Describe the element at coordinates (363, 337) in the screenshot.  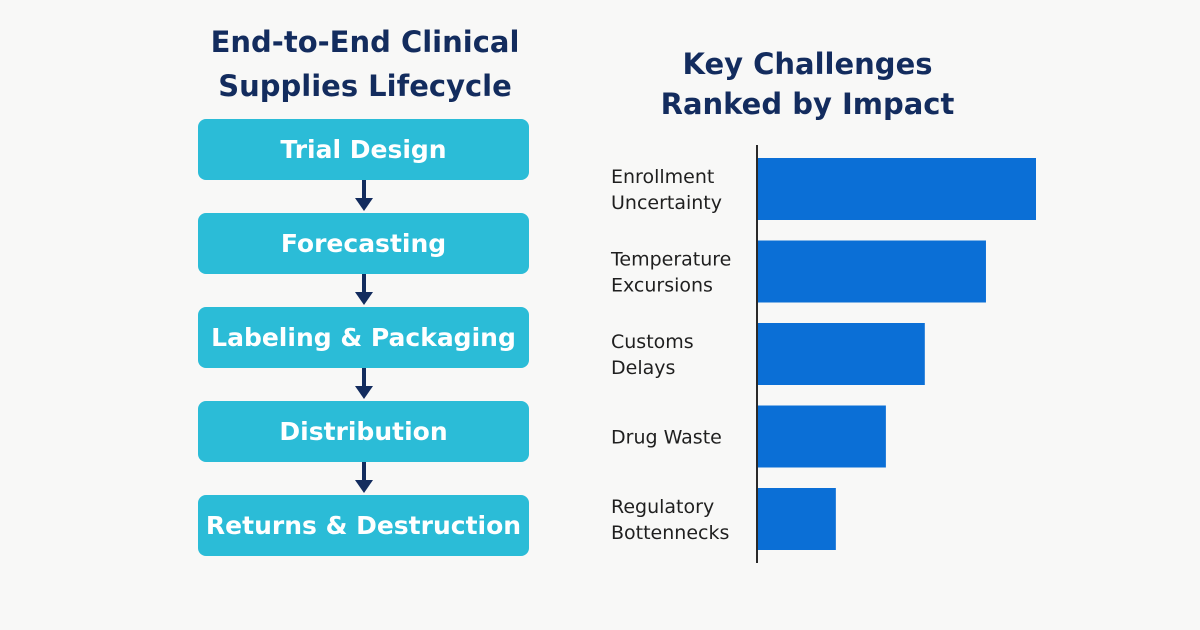
I see `step-labeling-packaging: Labeling & Packaging` at that location.